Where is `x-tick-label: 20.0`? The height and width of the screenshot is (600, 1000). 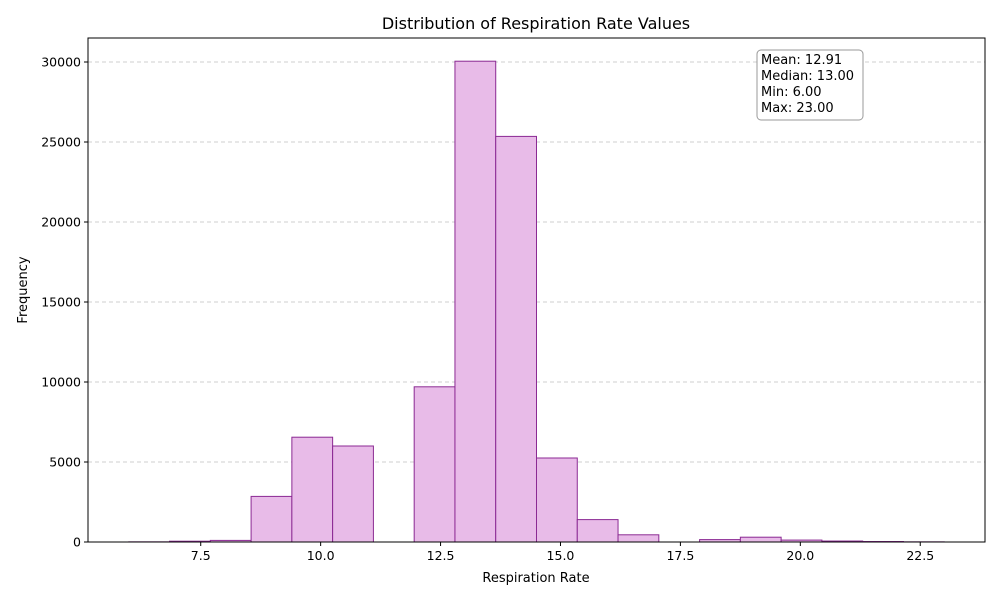 x-tick-label: 20.0 is located at coordinates (800, 555).